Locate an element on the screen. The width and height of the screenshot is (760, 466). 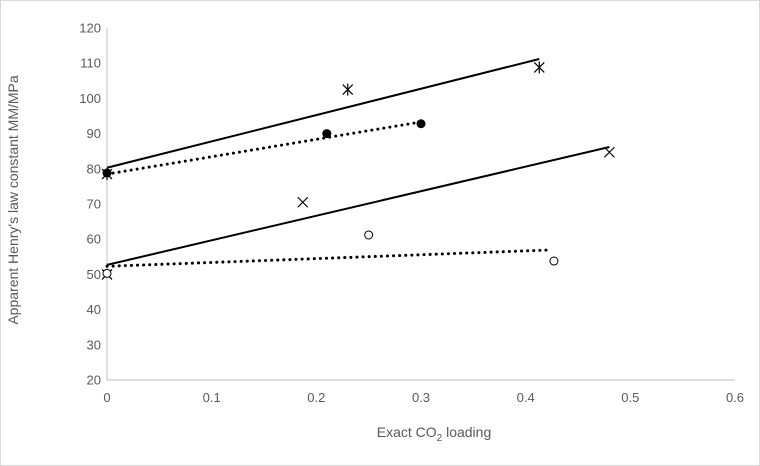
x-axis-title: Exact CO2 loading is located at coordinates (434, 434).